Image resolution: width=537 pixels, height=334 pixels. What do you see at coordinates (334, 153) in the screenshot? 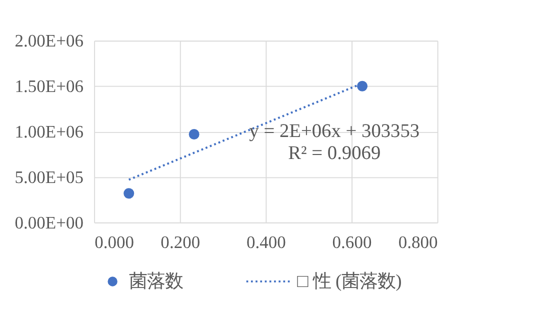
I see `annotation: R² = 0.9069` at bounding box center [334, 153].